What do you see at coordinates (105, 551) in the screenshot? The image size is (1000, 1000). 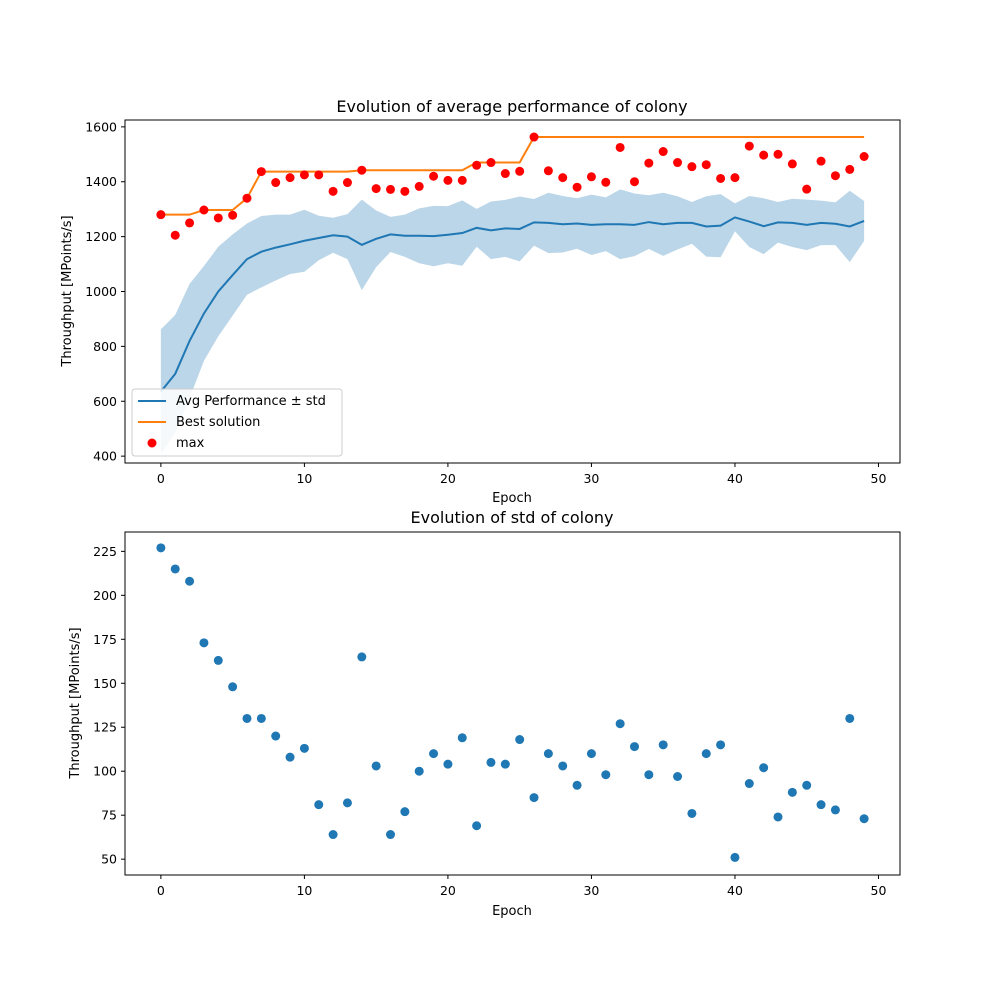 I see `bottom-y-tick-label: 225` at bounding box center [105, 551].